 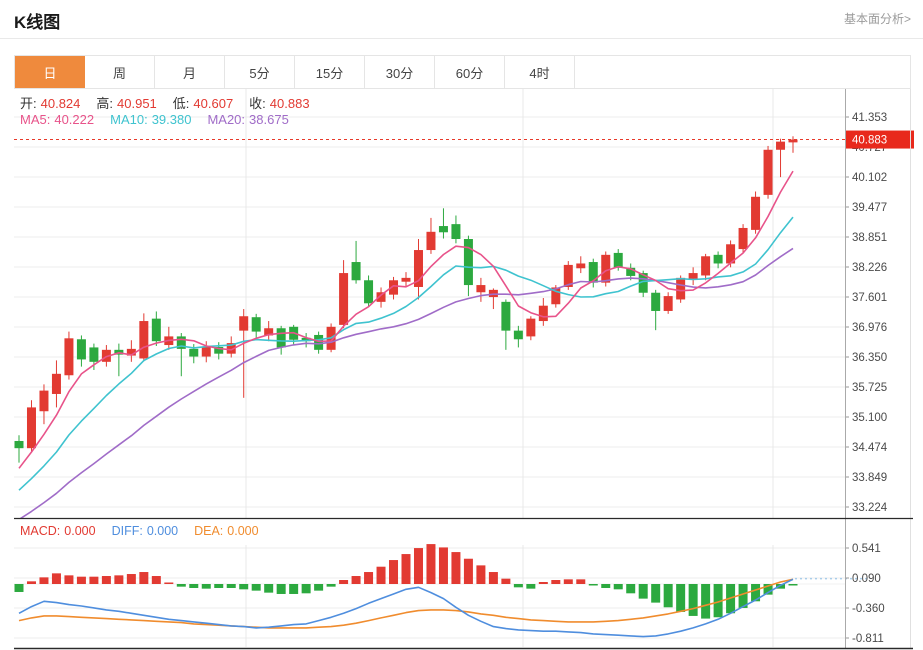 I want to click on tab-4时: 4时, so click(x=540, y=72).